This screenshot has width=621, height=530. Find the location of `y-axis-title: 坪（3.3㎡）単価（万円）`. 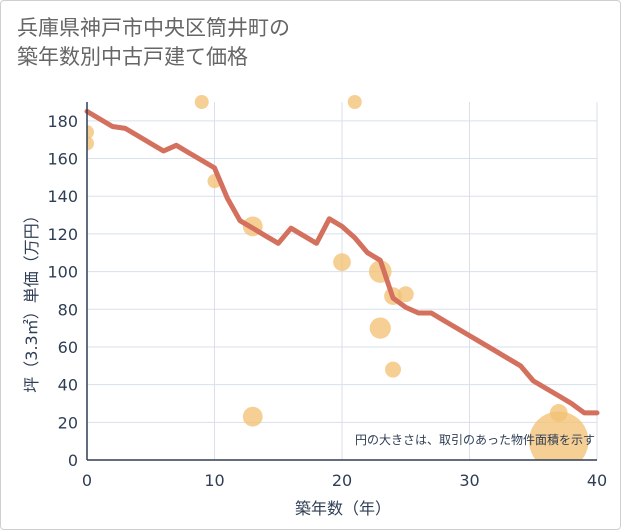

y-axis-title: 坪（3.3㎡）単価（万円） is located at coordinates (31, 299).